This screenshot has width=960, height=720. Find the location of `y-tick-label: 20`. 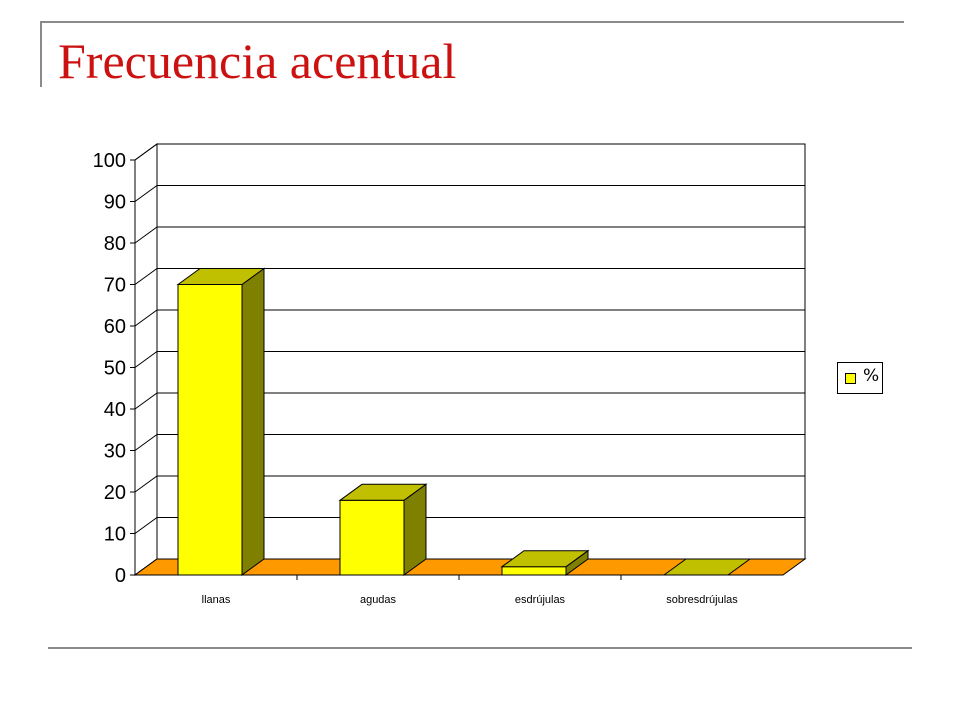

y-tick-label: 20 is located at coordinates (115, 493).